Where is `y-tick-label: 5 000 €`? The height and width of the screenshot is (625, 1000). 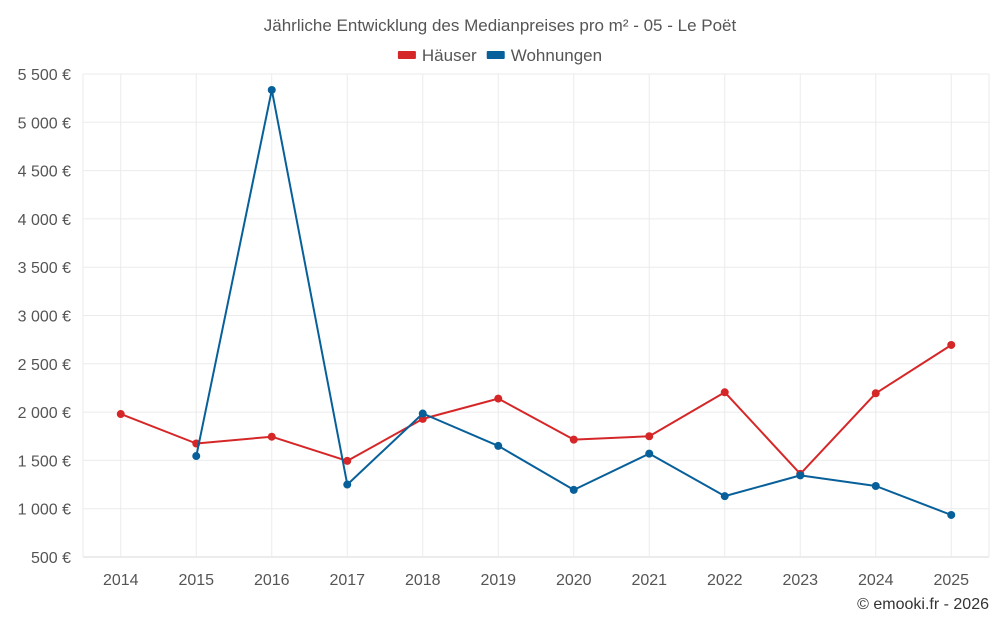 y-tick-label: 5 000 € is located at coordinates (44, 123).